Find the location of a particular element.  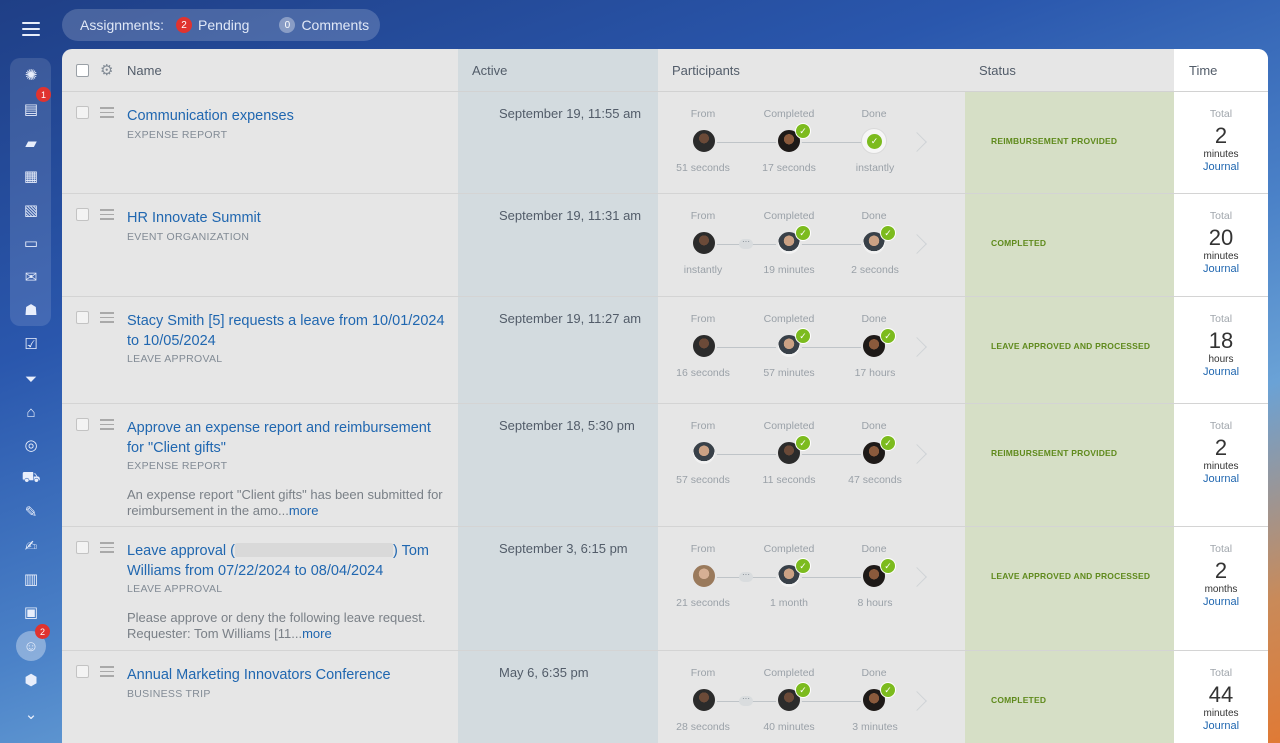

inventory-icon: ⬢ is located at coordinates (31, 680).